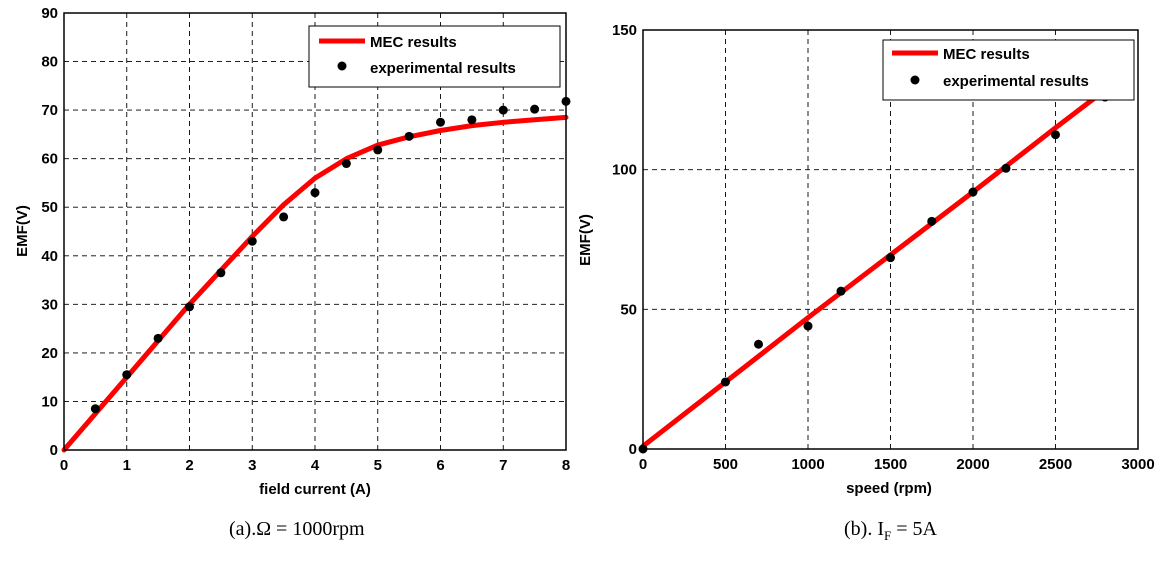 This screenshot has width=1166, height=571. I want to click on chart-b-x-tick-label: 2500, so click(1055, 464).